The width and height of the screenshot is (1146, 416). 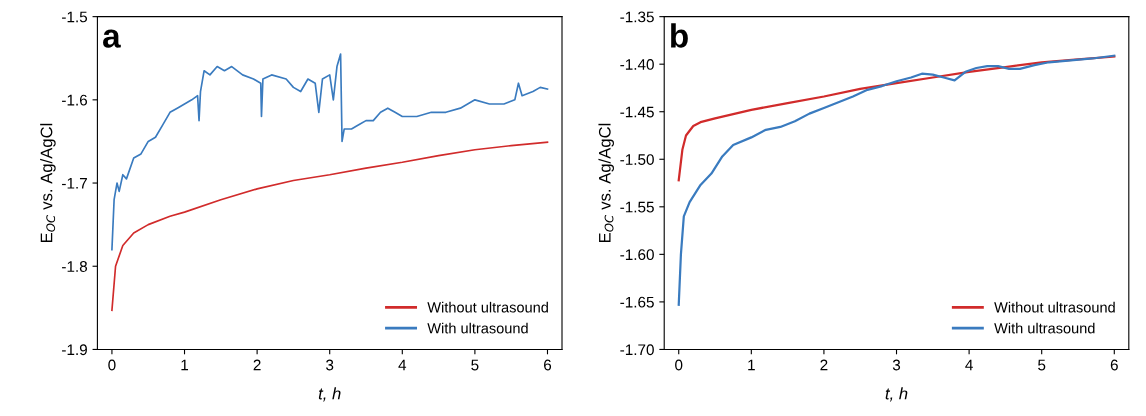 I want to click on y-tick-label: -1.5, so click(x=75, y=17).